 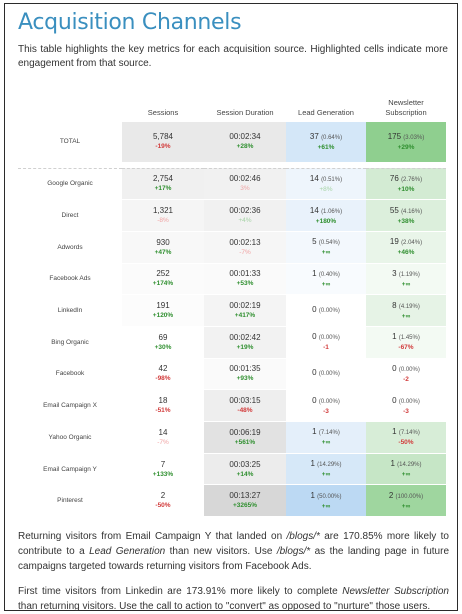 I want to click on lead-cell: 1 (0.40%) +∞, so click(x=326, y=279).